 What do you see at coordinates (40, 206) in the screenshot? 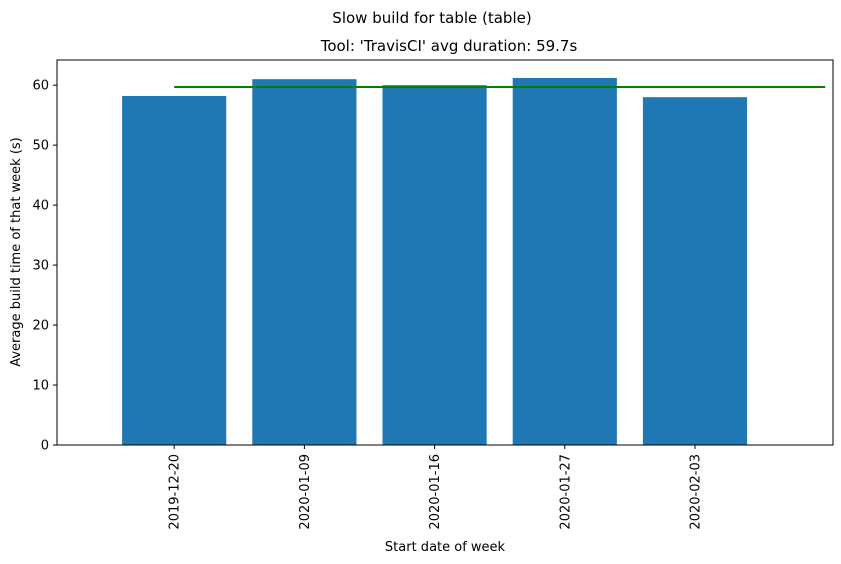
I see `y-tick-label-40: 40` at bounding box center [40, 206].